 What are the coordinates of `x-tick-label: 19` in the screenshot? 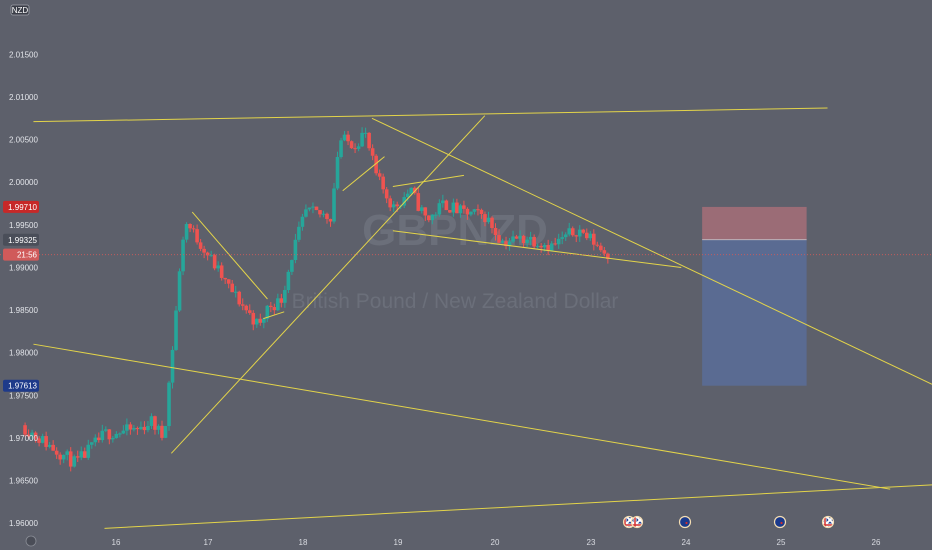 It's located at (398, 542).